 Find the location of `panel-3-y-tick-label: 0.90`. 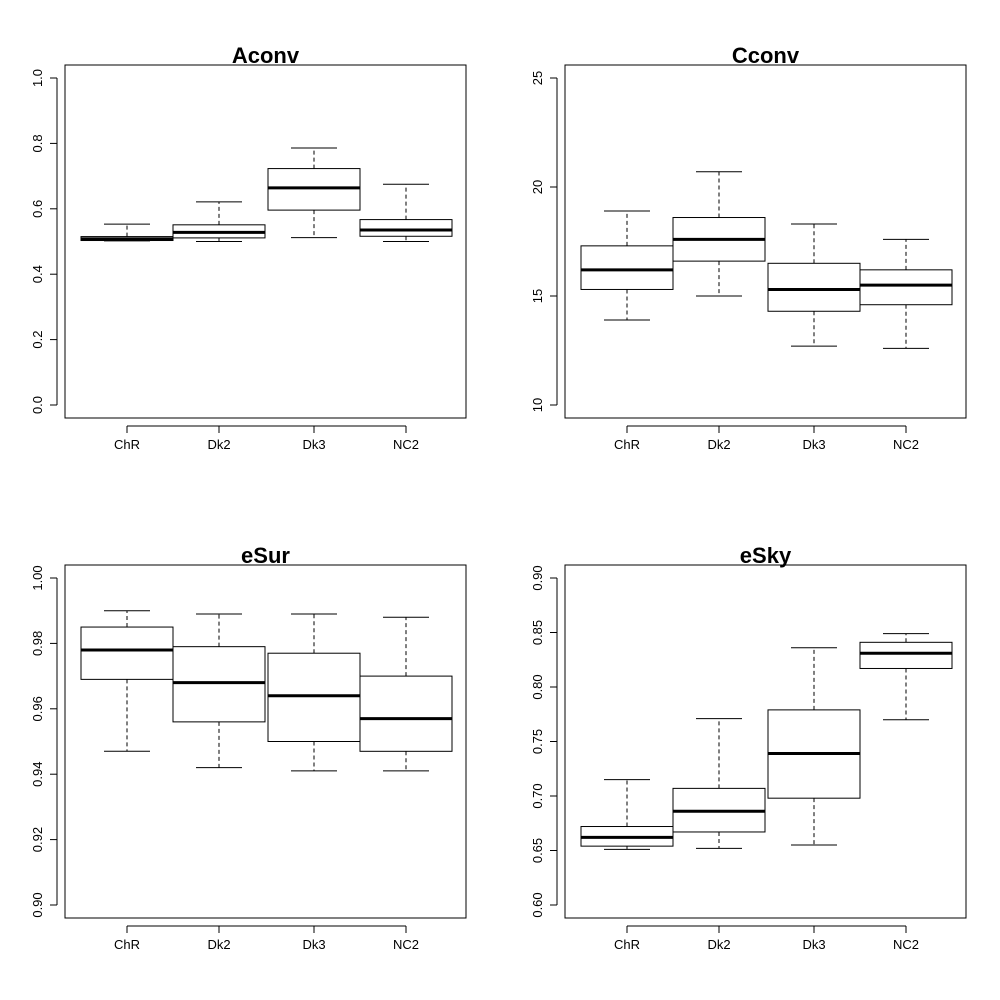

panel-3-y-tick-label: 0.90 is located at coordinates (37, 904).